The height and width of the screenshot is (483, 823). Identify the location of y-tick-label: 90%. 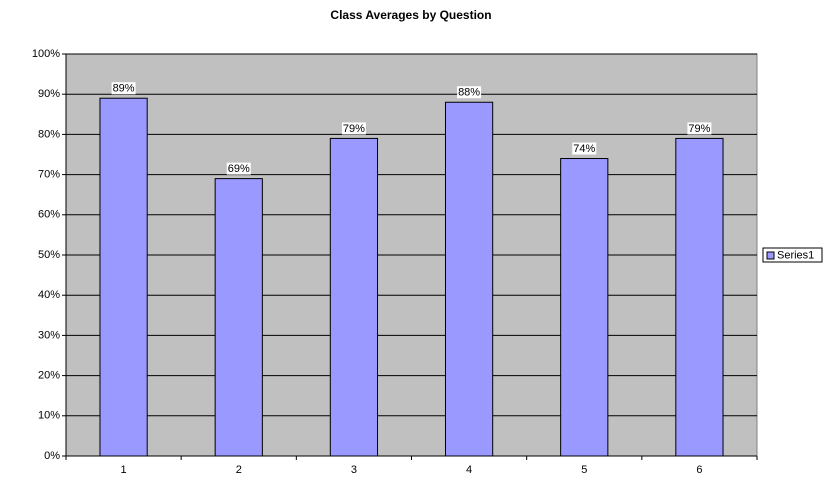
(49, 94).